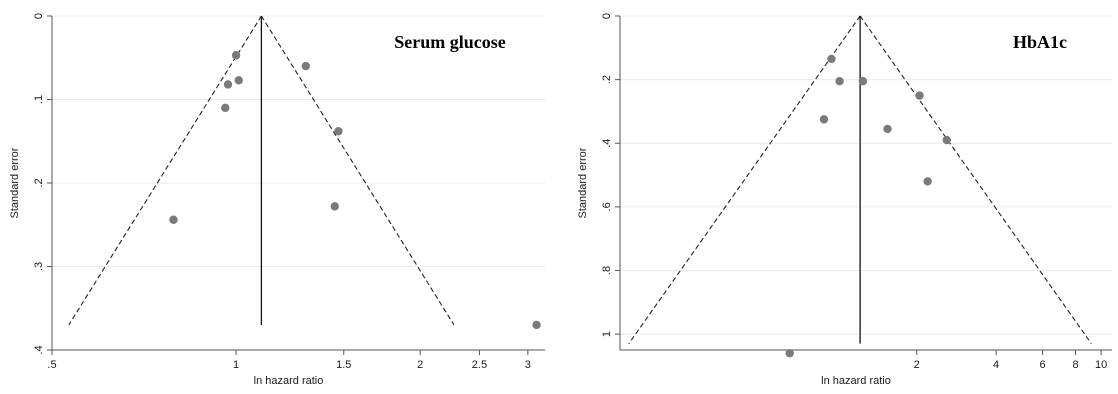  What do you see at coordinates (450, 42) in the screenshot?
I see `chart-title: Serum glucose` at bounding box center [450, 42].